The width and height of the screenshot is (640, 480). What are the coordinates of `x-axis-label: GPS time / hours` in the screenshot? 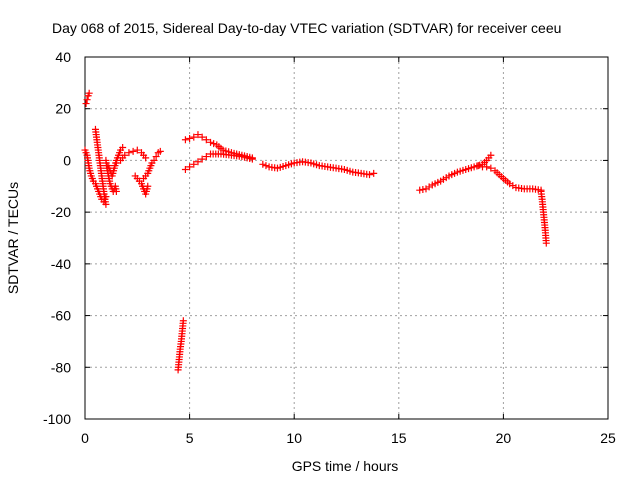 It's located at (345, 466).